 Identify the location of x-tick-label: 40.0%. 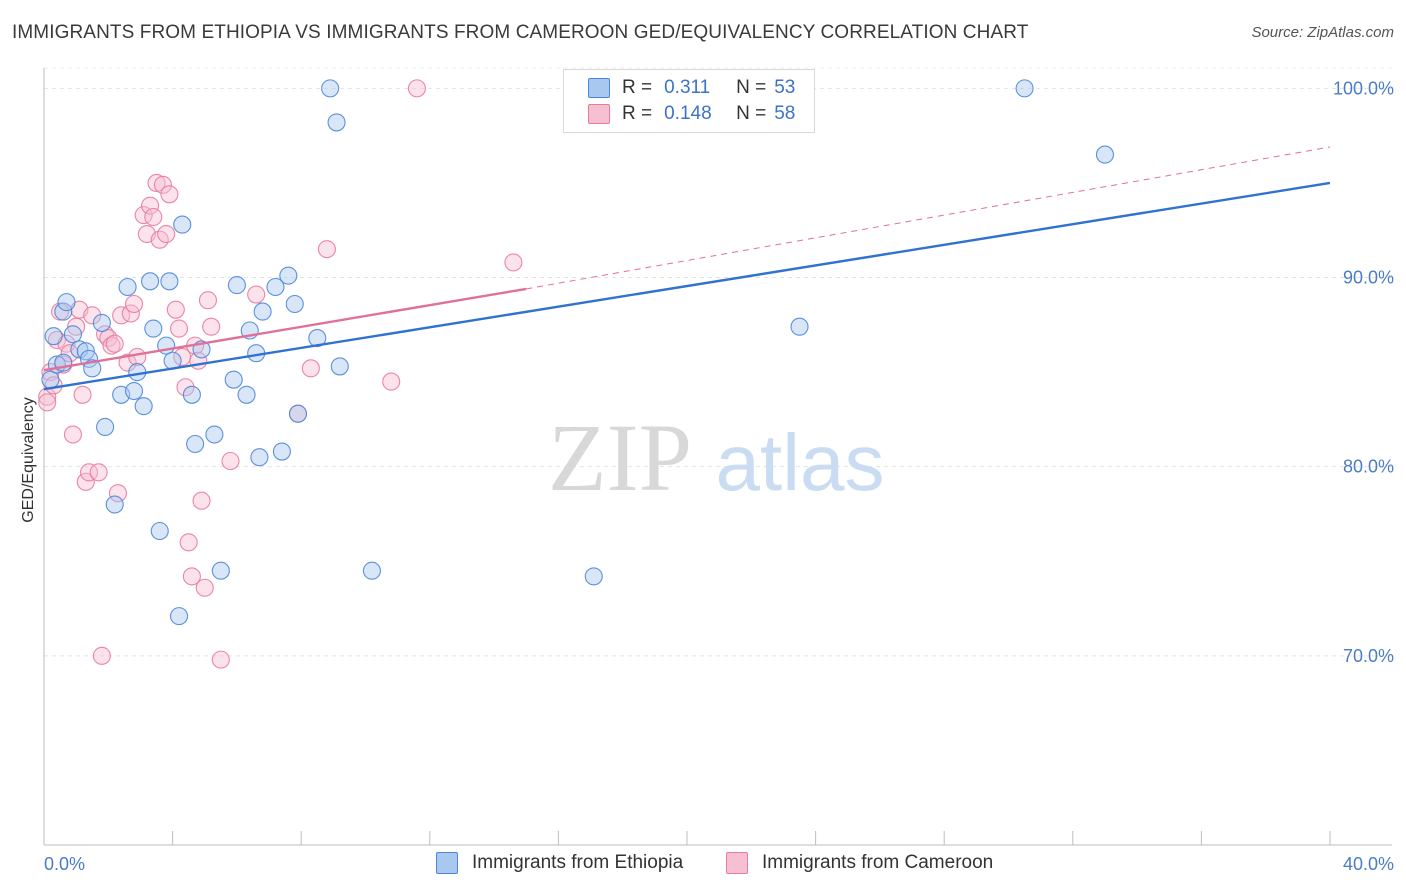
(1368, 864).